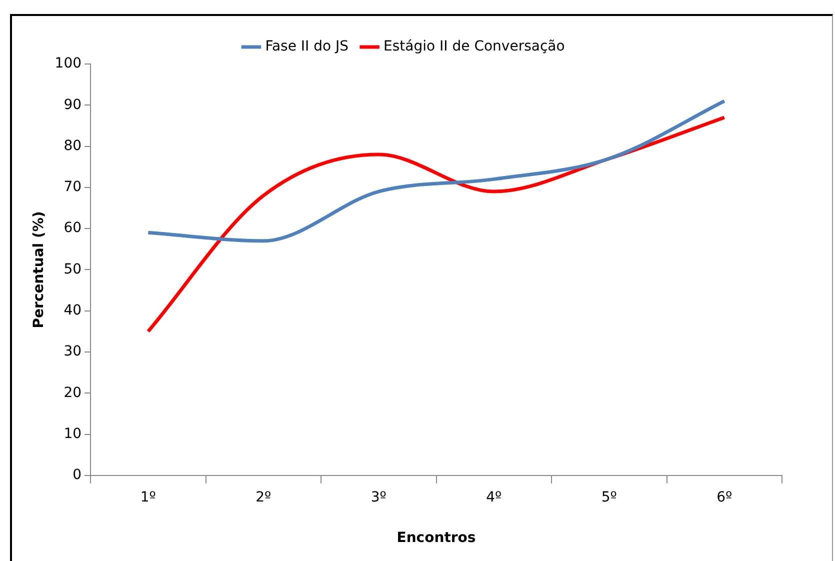 The image size is (835, 561). I want to click on x-tick-label: 3º, so click(378, 497).